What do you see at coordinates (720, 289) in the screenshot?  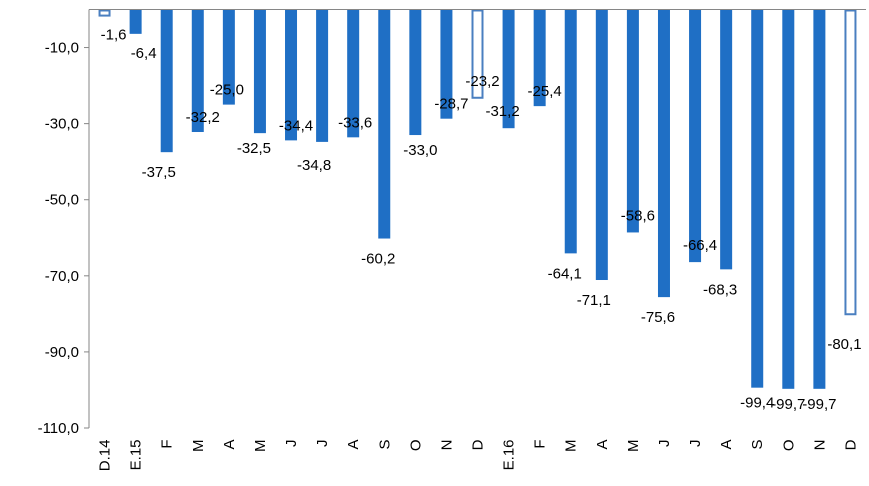 I see `data-label: -68,3` at bounding box center [720, 289].